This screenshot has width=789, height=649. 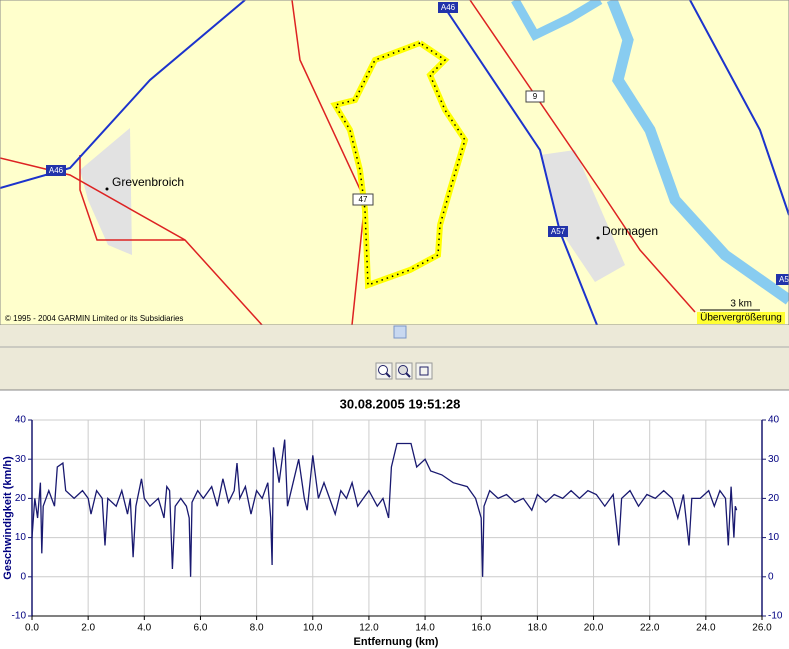 What do you see at coordinates (481, 628) in the screenshot?
I see `x-tick-label: 16.0` at bounding box center [481, 628].